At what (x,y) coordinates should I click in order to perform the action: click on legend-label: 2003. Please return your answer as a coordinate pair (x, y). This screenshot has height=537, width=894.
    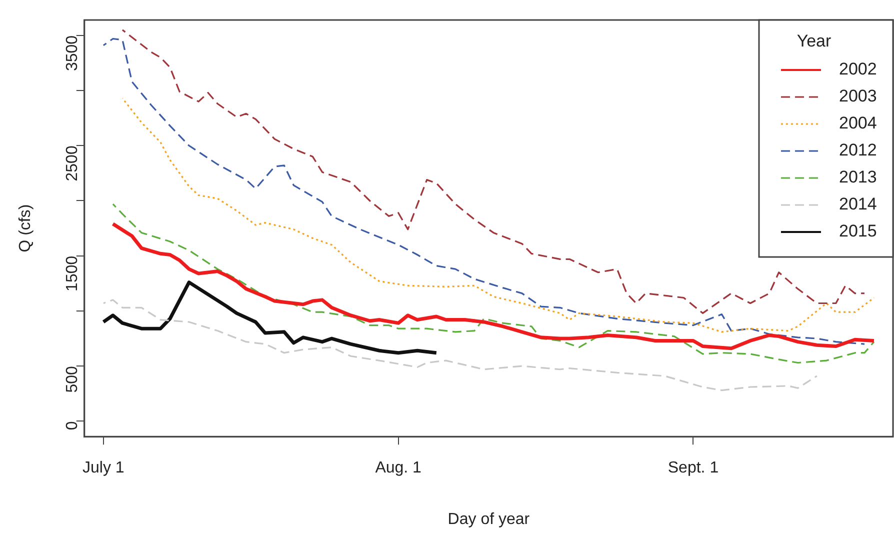
    Looking at the image, I should click on (858, 96).